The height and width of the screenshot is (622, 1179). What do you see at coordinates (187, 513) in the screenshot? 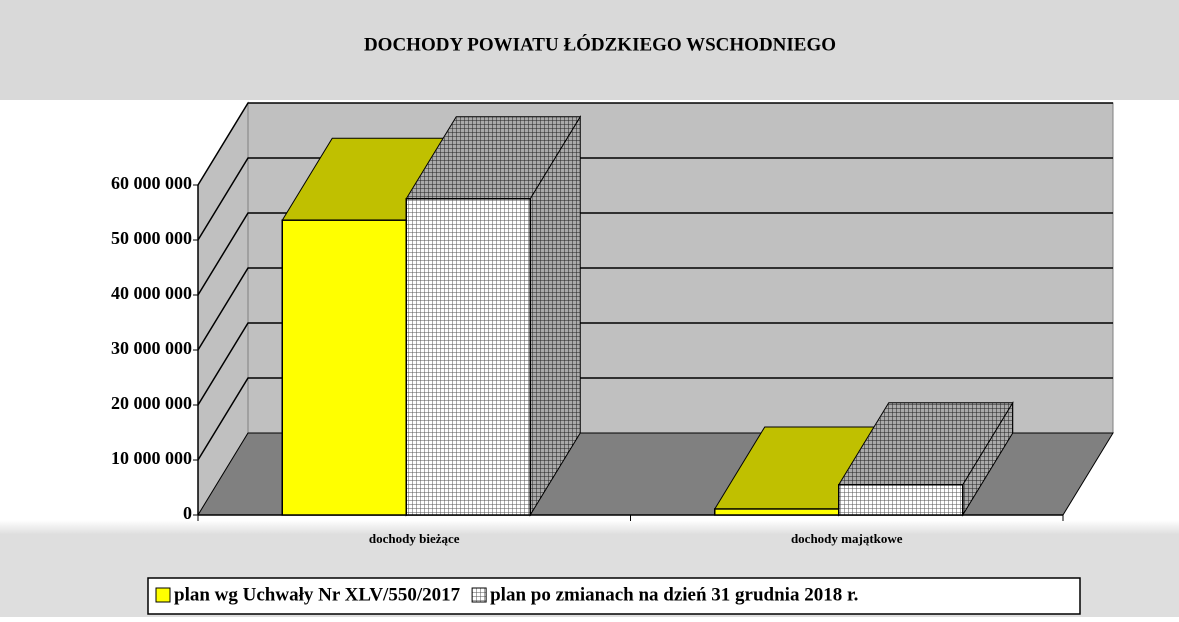
I see `y-tick-label: 0` at bounding box center [187, 513].